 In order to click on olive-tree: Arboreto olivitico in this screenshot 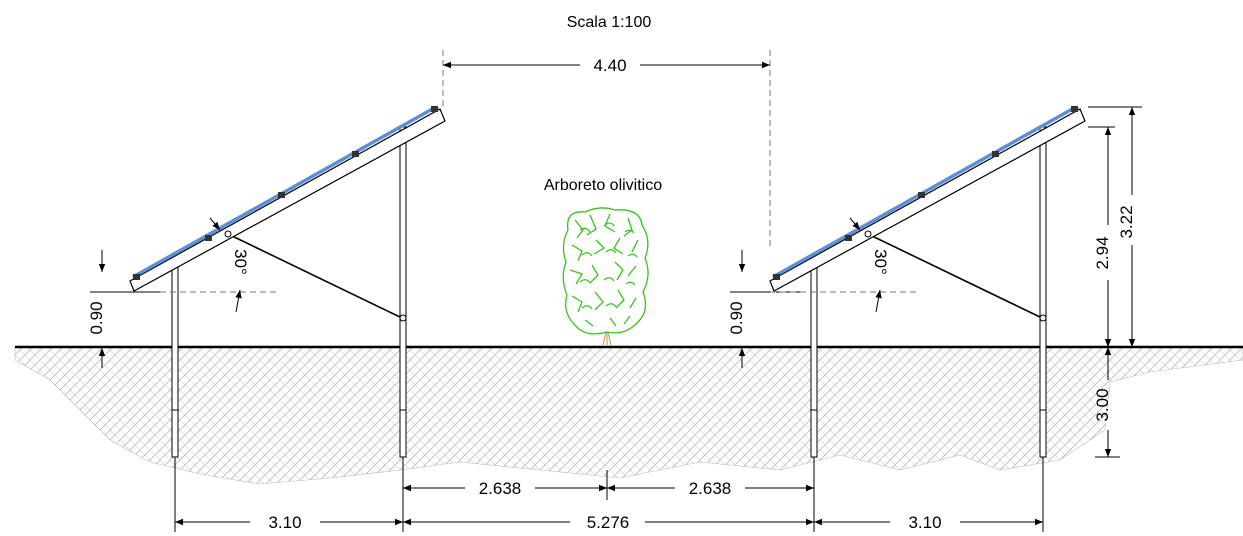, I will do `click(603, 261)`.